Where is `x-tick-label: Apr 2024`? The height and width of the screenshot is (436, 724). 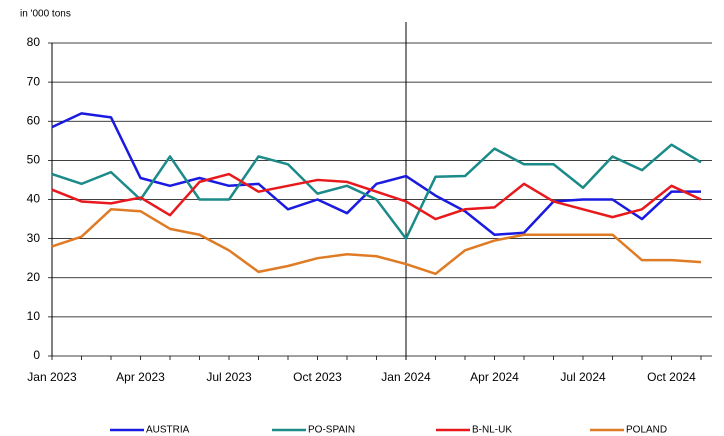
x-tick-label: Apr 2024 is located at coordinates (494, 377).